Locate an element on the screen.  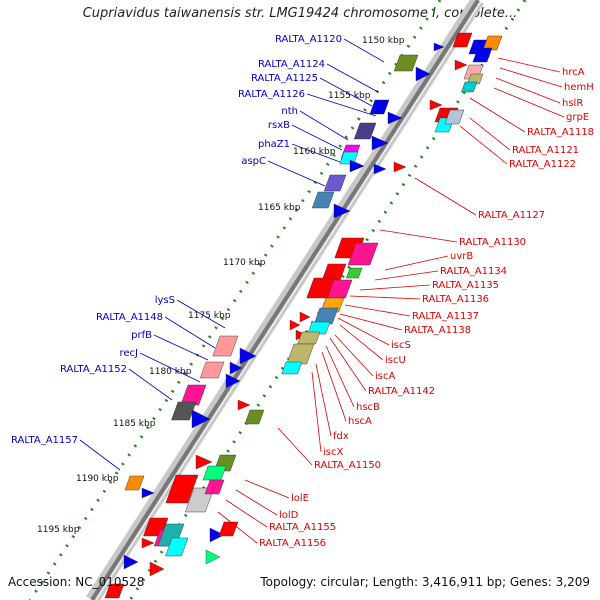
gene-label-plus: RALTA_A1122 is located at coordinates (542, 164).